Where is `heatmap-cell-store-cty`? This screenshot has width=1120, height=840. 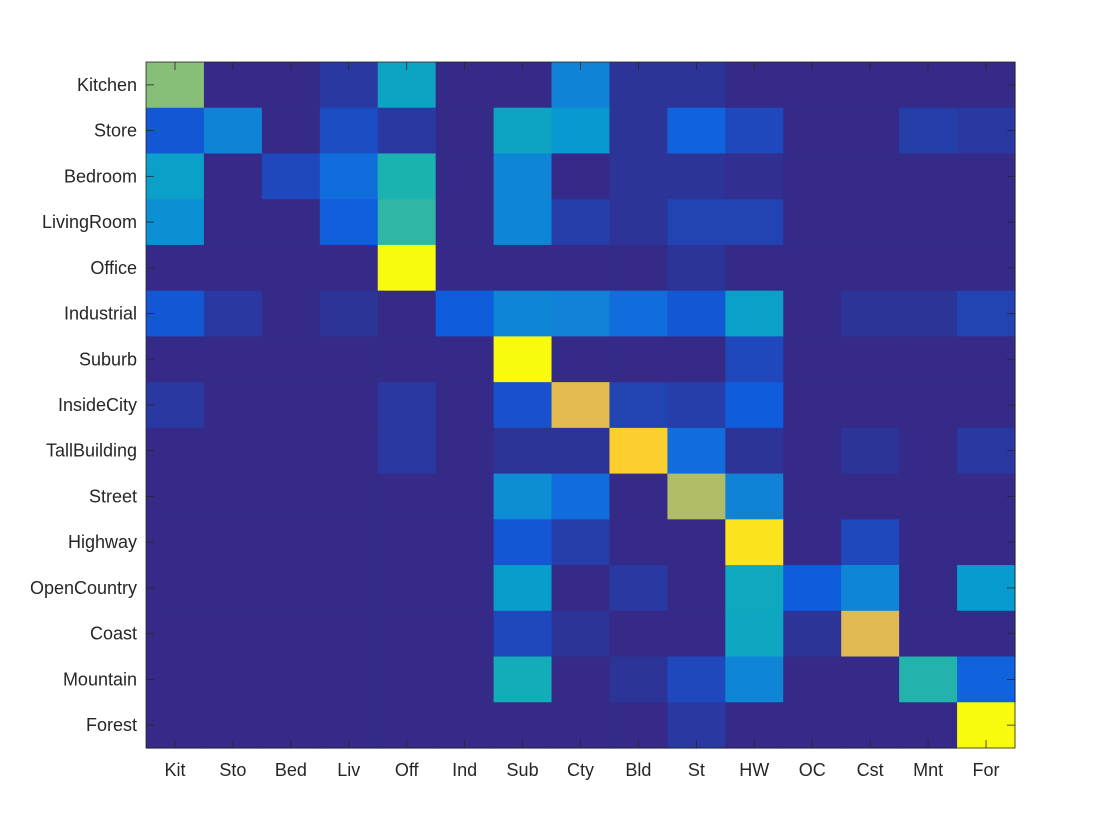
heatmap-cell-store-cty is located at coordinates (581, 131).